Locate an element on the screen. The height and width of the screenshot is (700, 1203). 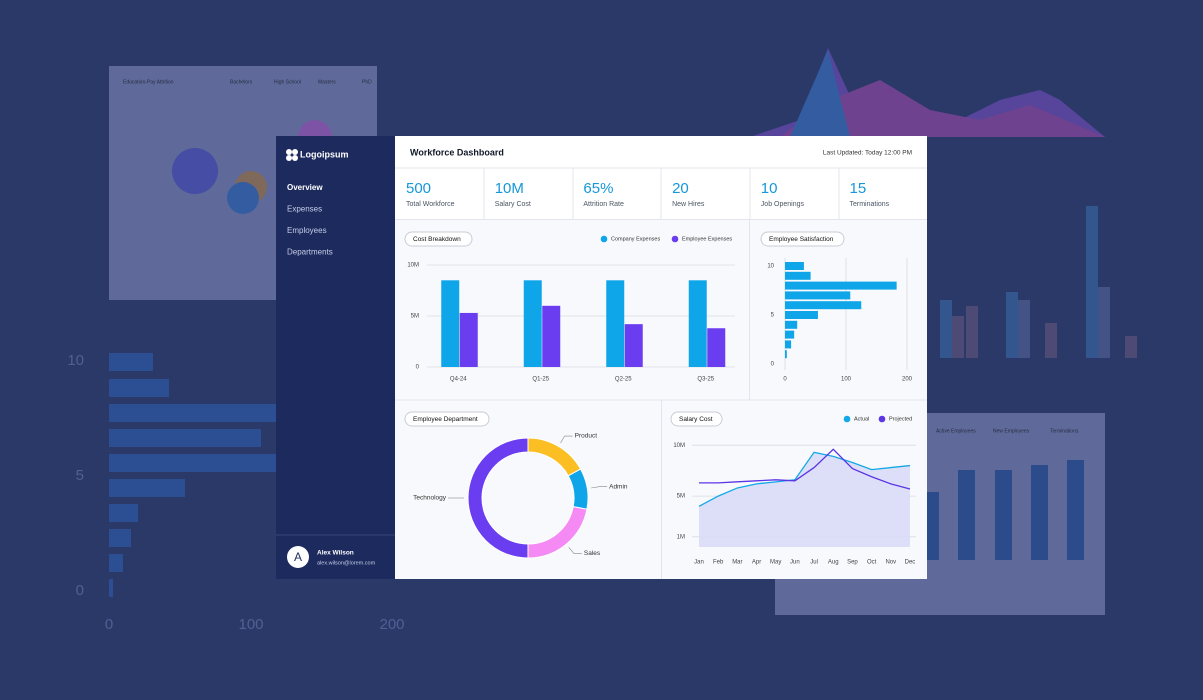
legend-label: Company Expenses is located at coordinates (635, 239).